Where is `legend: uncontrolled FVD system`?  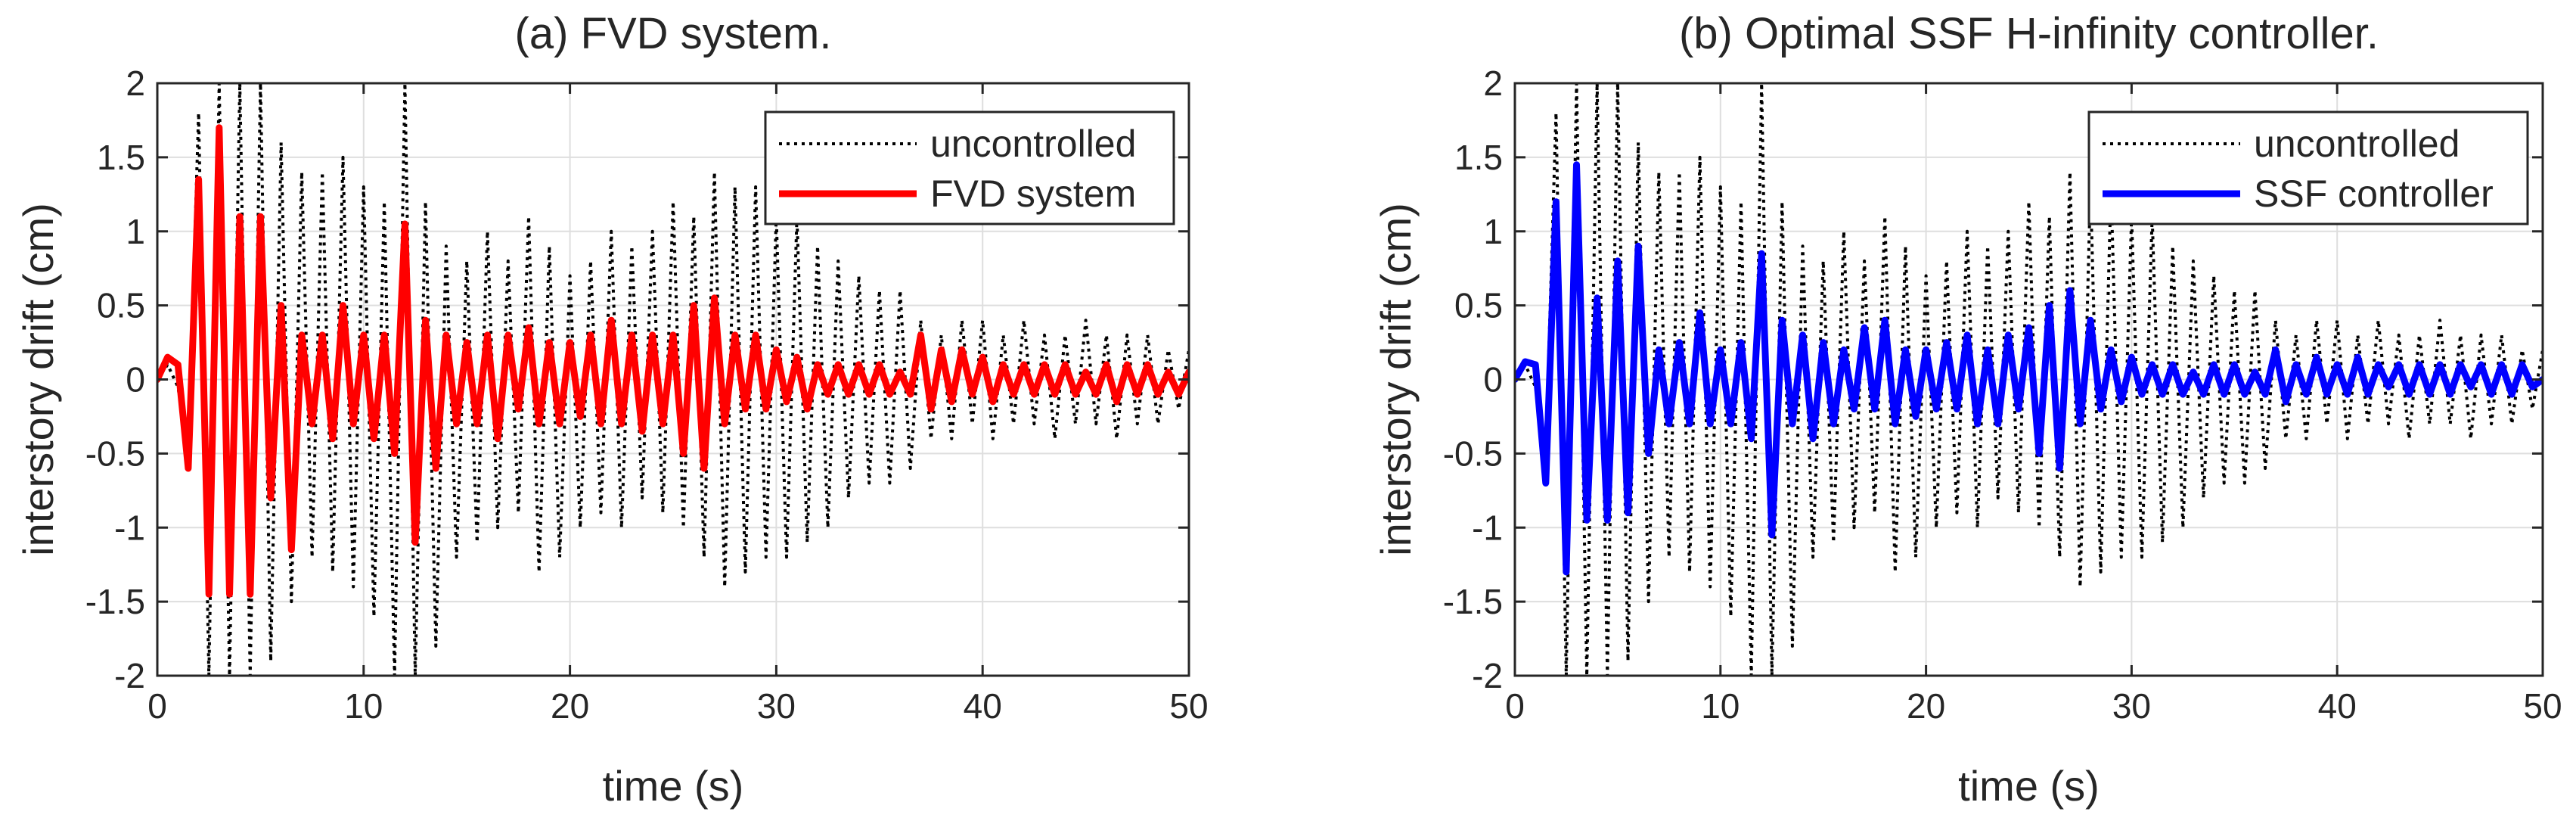 legend: uncontrolled FVD system is located at coordinates (969, 167).